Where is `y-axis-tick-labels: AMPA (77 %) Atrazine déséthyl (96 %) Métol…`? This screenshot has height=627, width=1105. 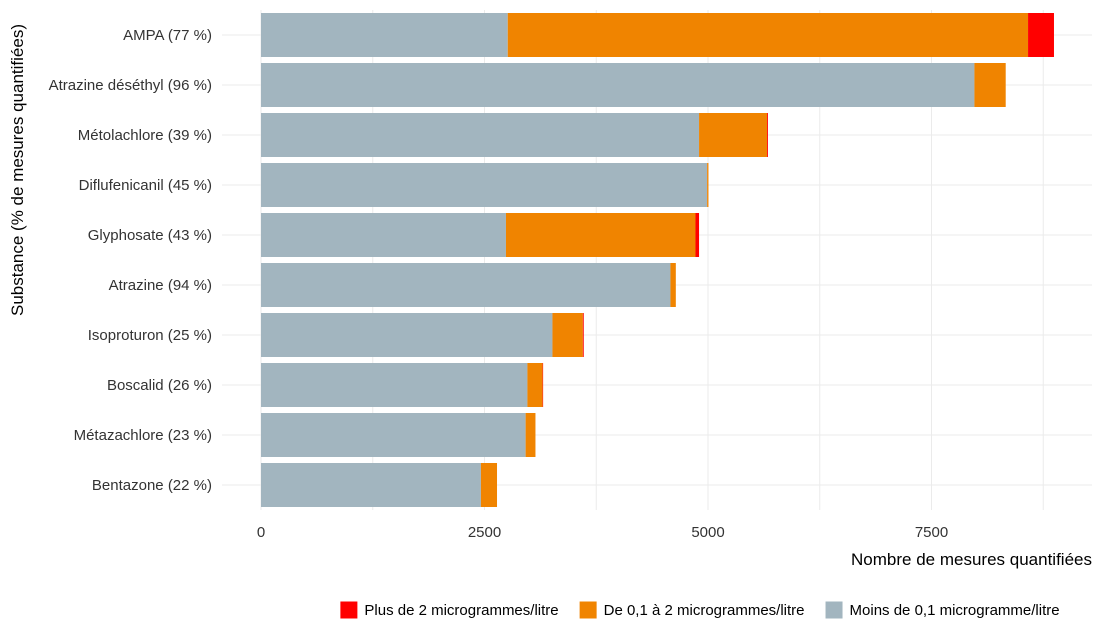
y-axis-tick-labels: AMPA (77 %) Atrazine déséthyl (96 %) Métol… is located at coordinates (130, 260).